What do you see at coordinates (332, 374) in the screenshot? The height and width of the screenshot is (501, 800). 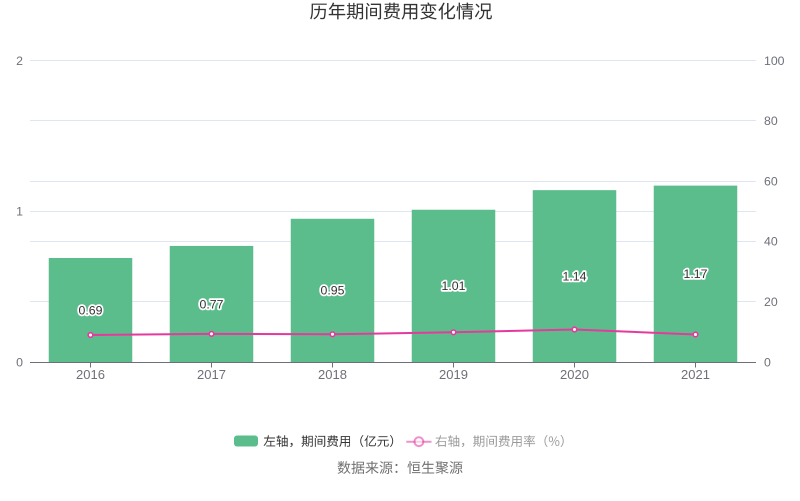 I see `svg-text: 2018` at bounding box center [332, 374].